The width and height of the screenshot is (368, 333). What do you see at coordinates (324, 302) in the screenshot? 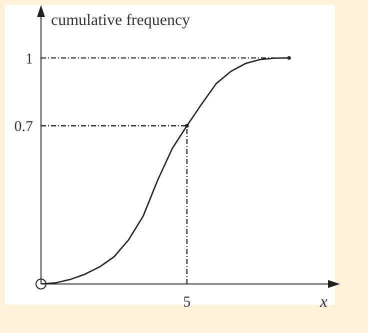
I see `x-axis-title: x` at bounding box center [324, 302].